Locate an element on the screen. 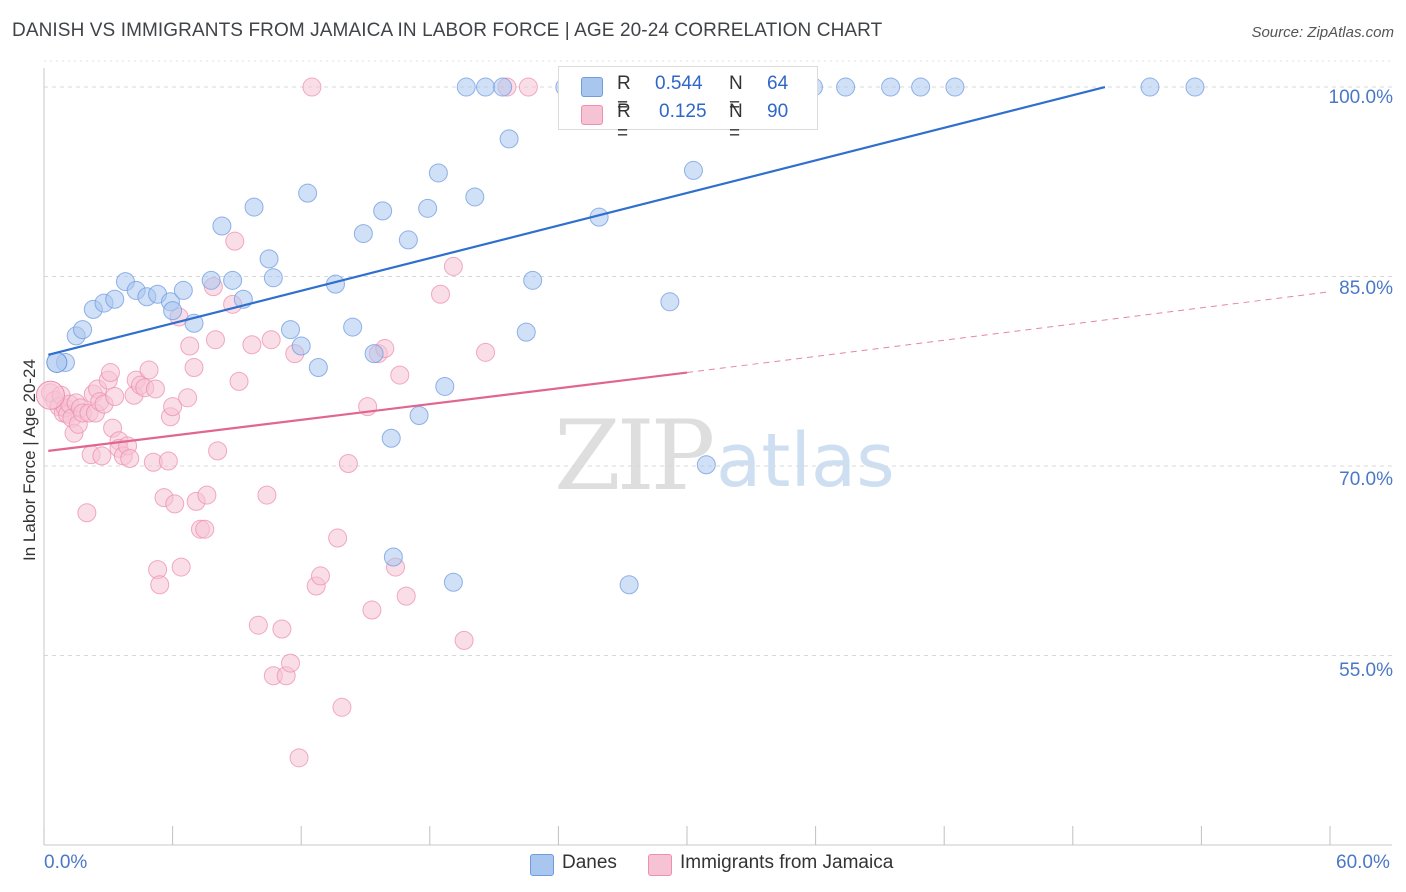 Image resolution: width=1406 pixels, height=892 pixels. watermark-zip: ZIP is located at coordinates (634, 456).